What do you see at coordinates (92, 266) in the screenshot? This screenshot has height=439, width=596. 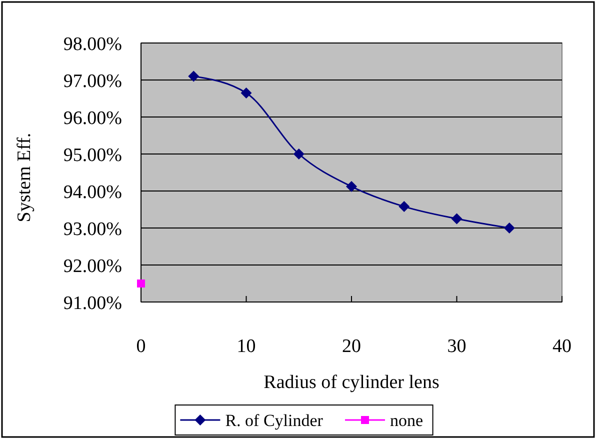 I see `y-tick-label: 92.00%` at bounding box center [92, 266].